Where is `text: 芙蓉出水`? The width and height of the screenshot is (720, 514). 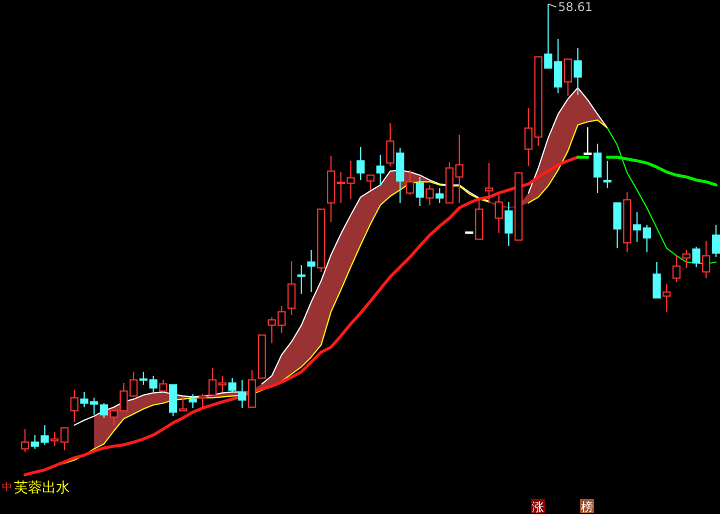
text: 芙蓉出水 is located at coordinates (42, 488).